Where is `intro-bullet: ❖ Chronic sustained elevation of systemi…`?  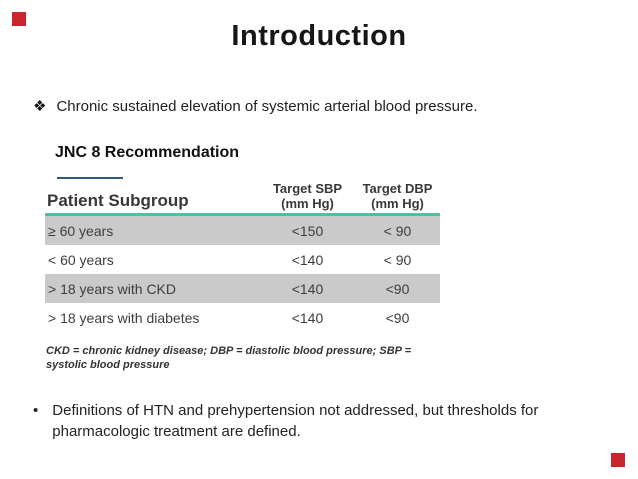 intro-bullet: ❖ Chronic sustained elevation of systemi… is located at coordinates (323, 107).